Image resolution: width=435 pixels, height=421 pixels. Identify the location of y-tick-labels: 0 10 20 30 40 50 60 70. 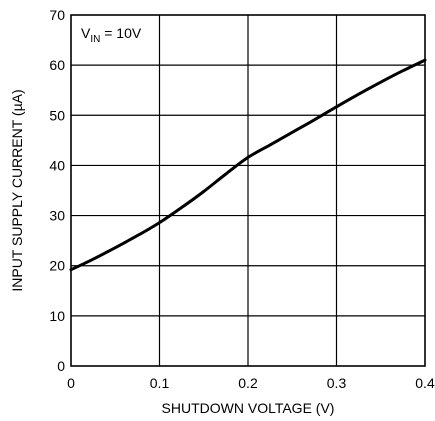
(57, 190).